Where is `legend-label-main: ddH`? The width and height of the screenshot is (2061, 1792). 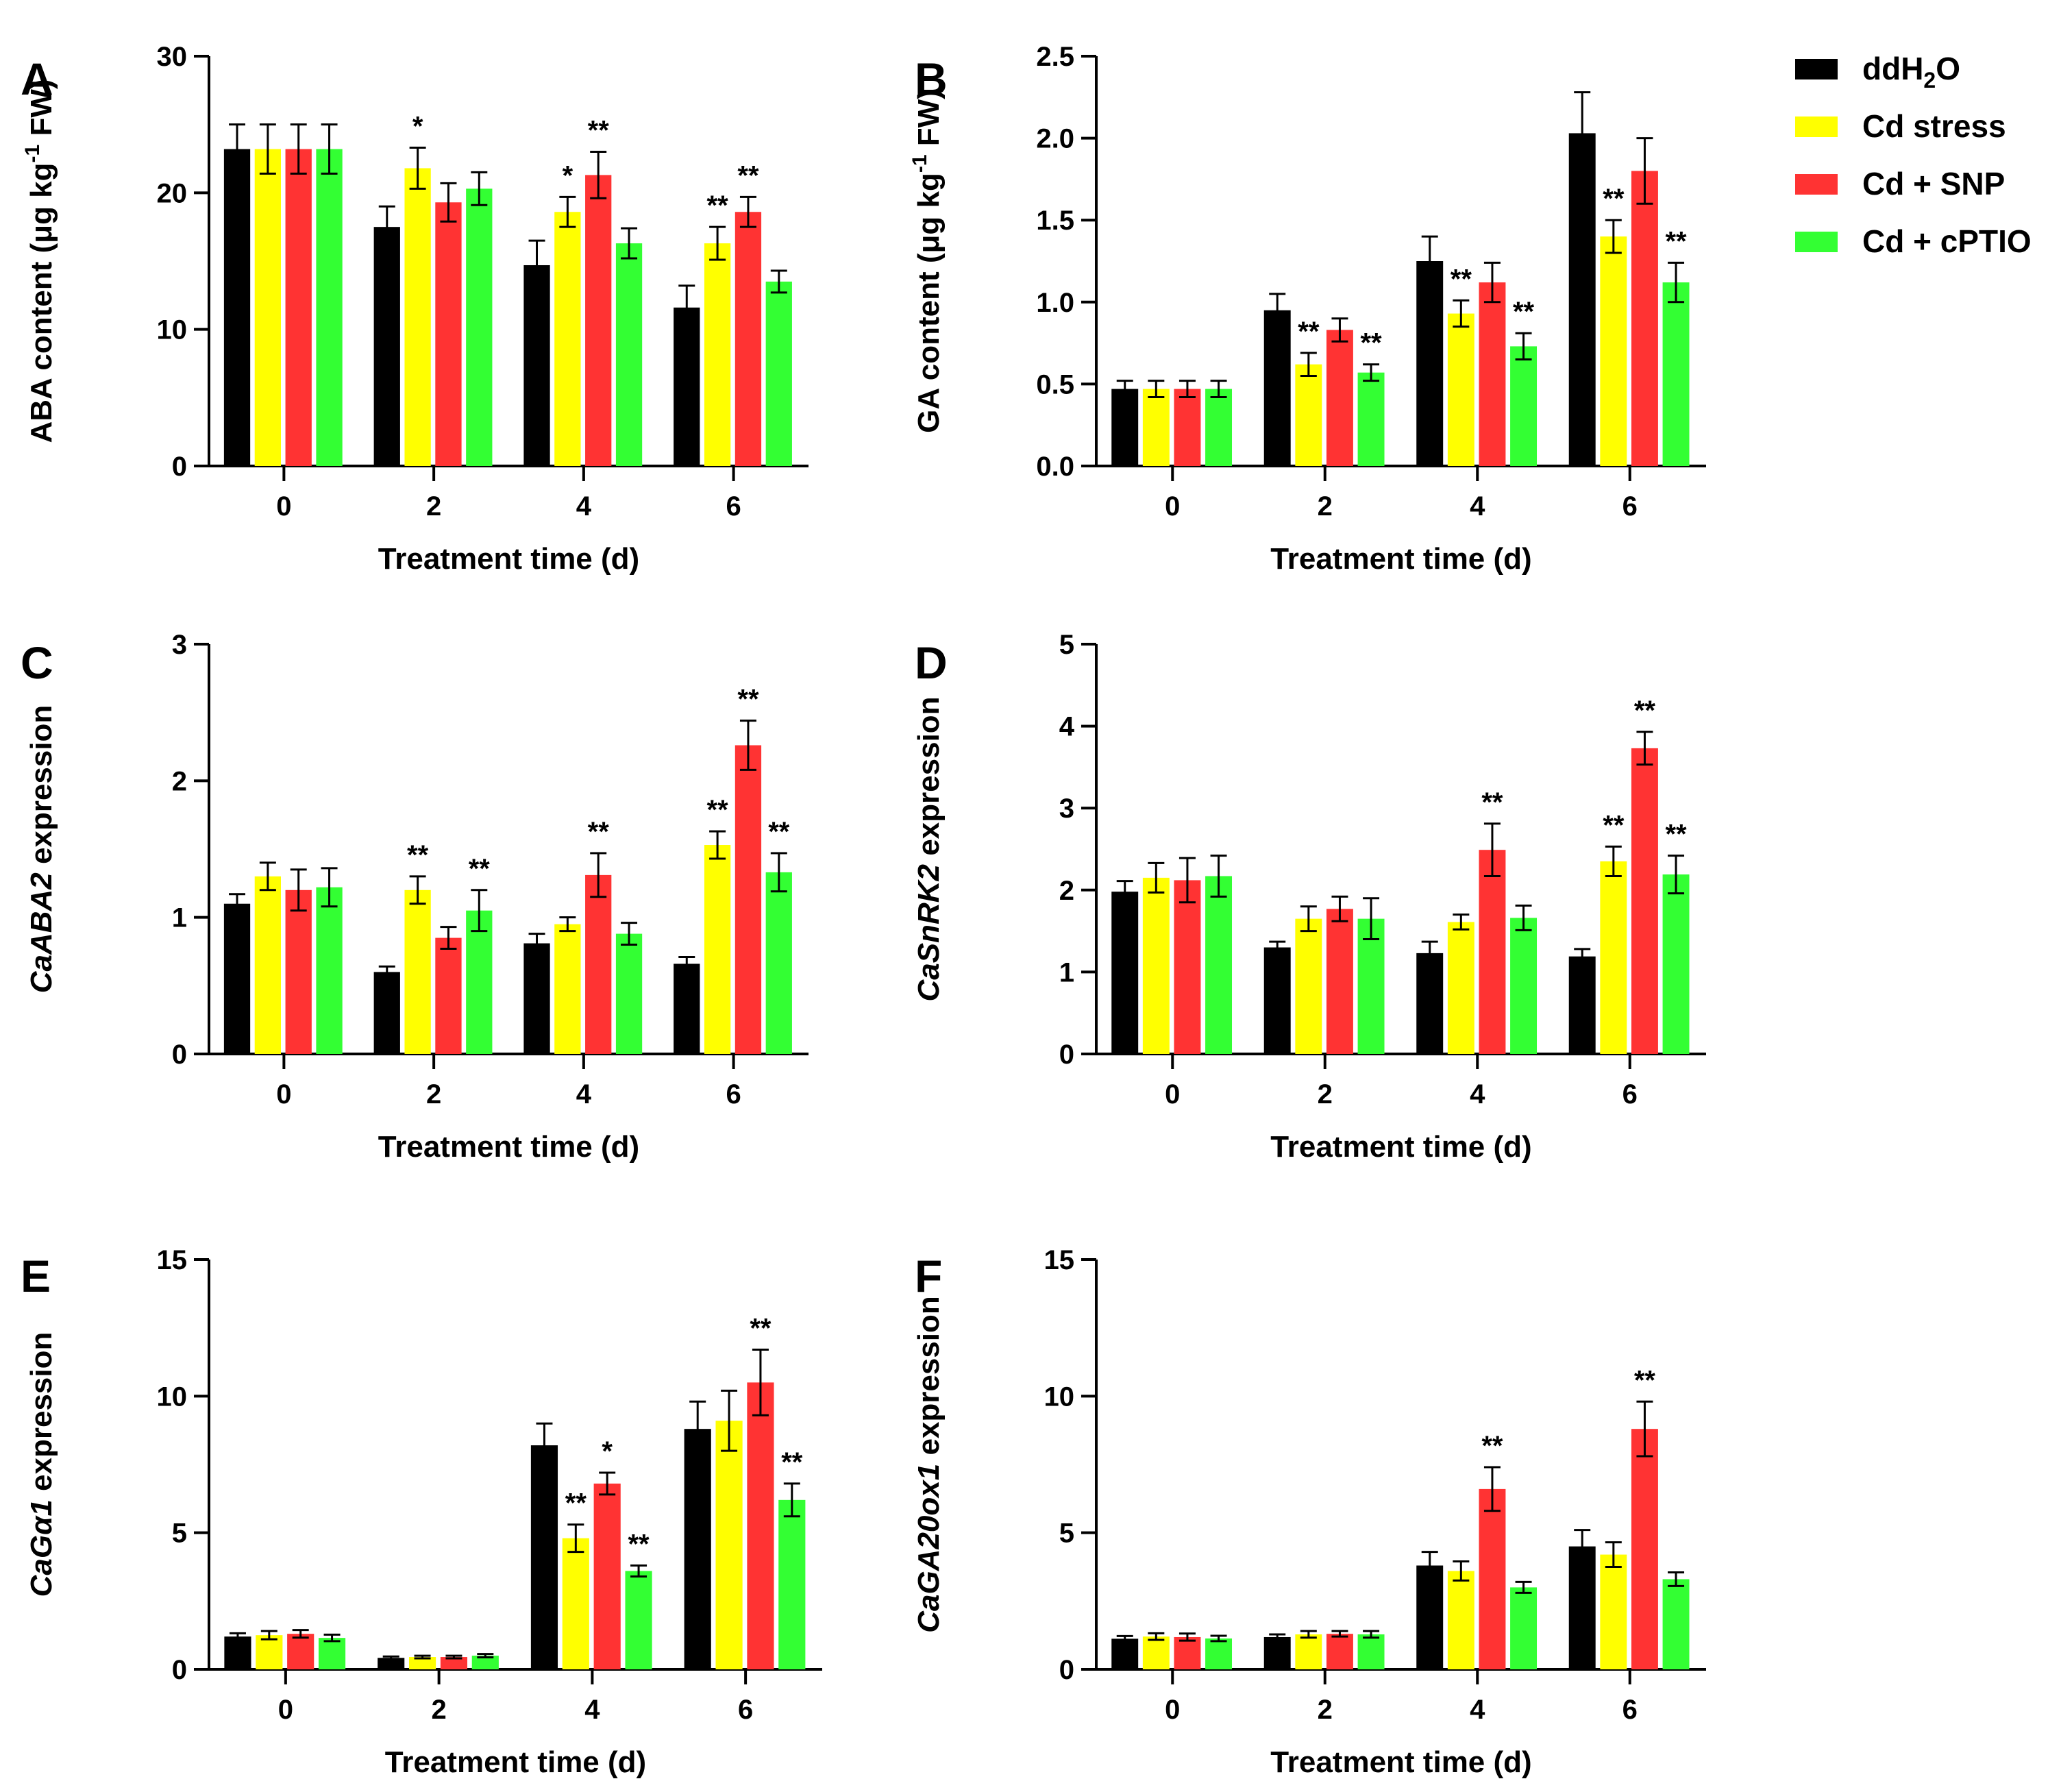 legend-label-main: ddH is located at coordinates (1892, 68).